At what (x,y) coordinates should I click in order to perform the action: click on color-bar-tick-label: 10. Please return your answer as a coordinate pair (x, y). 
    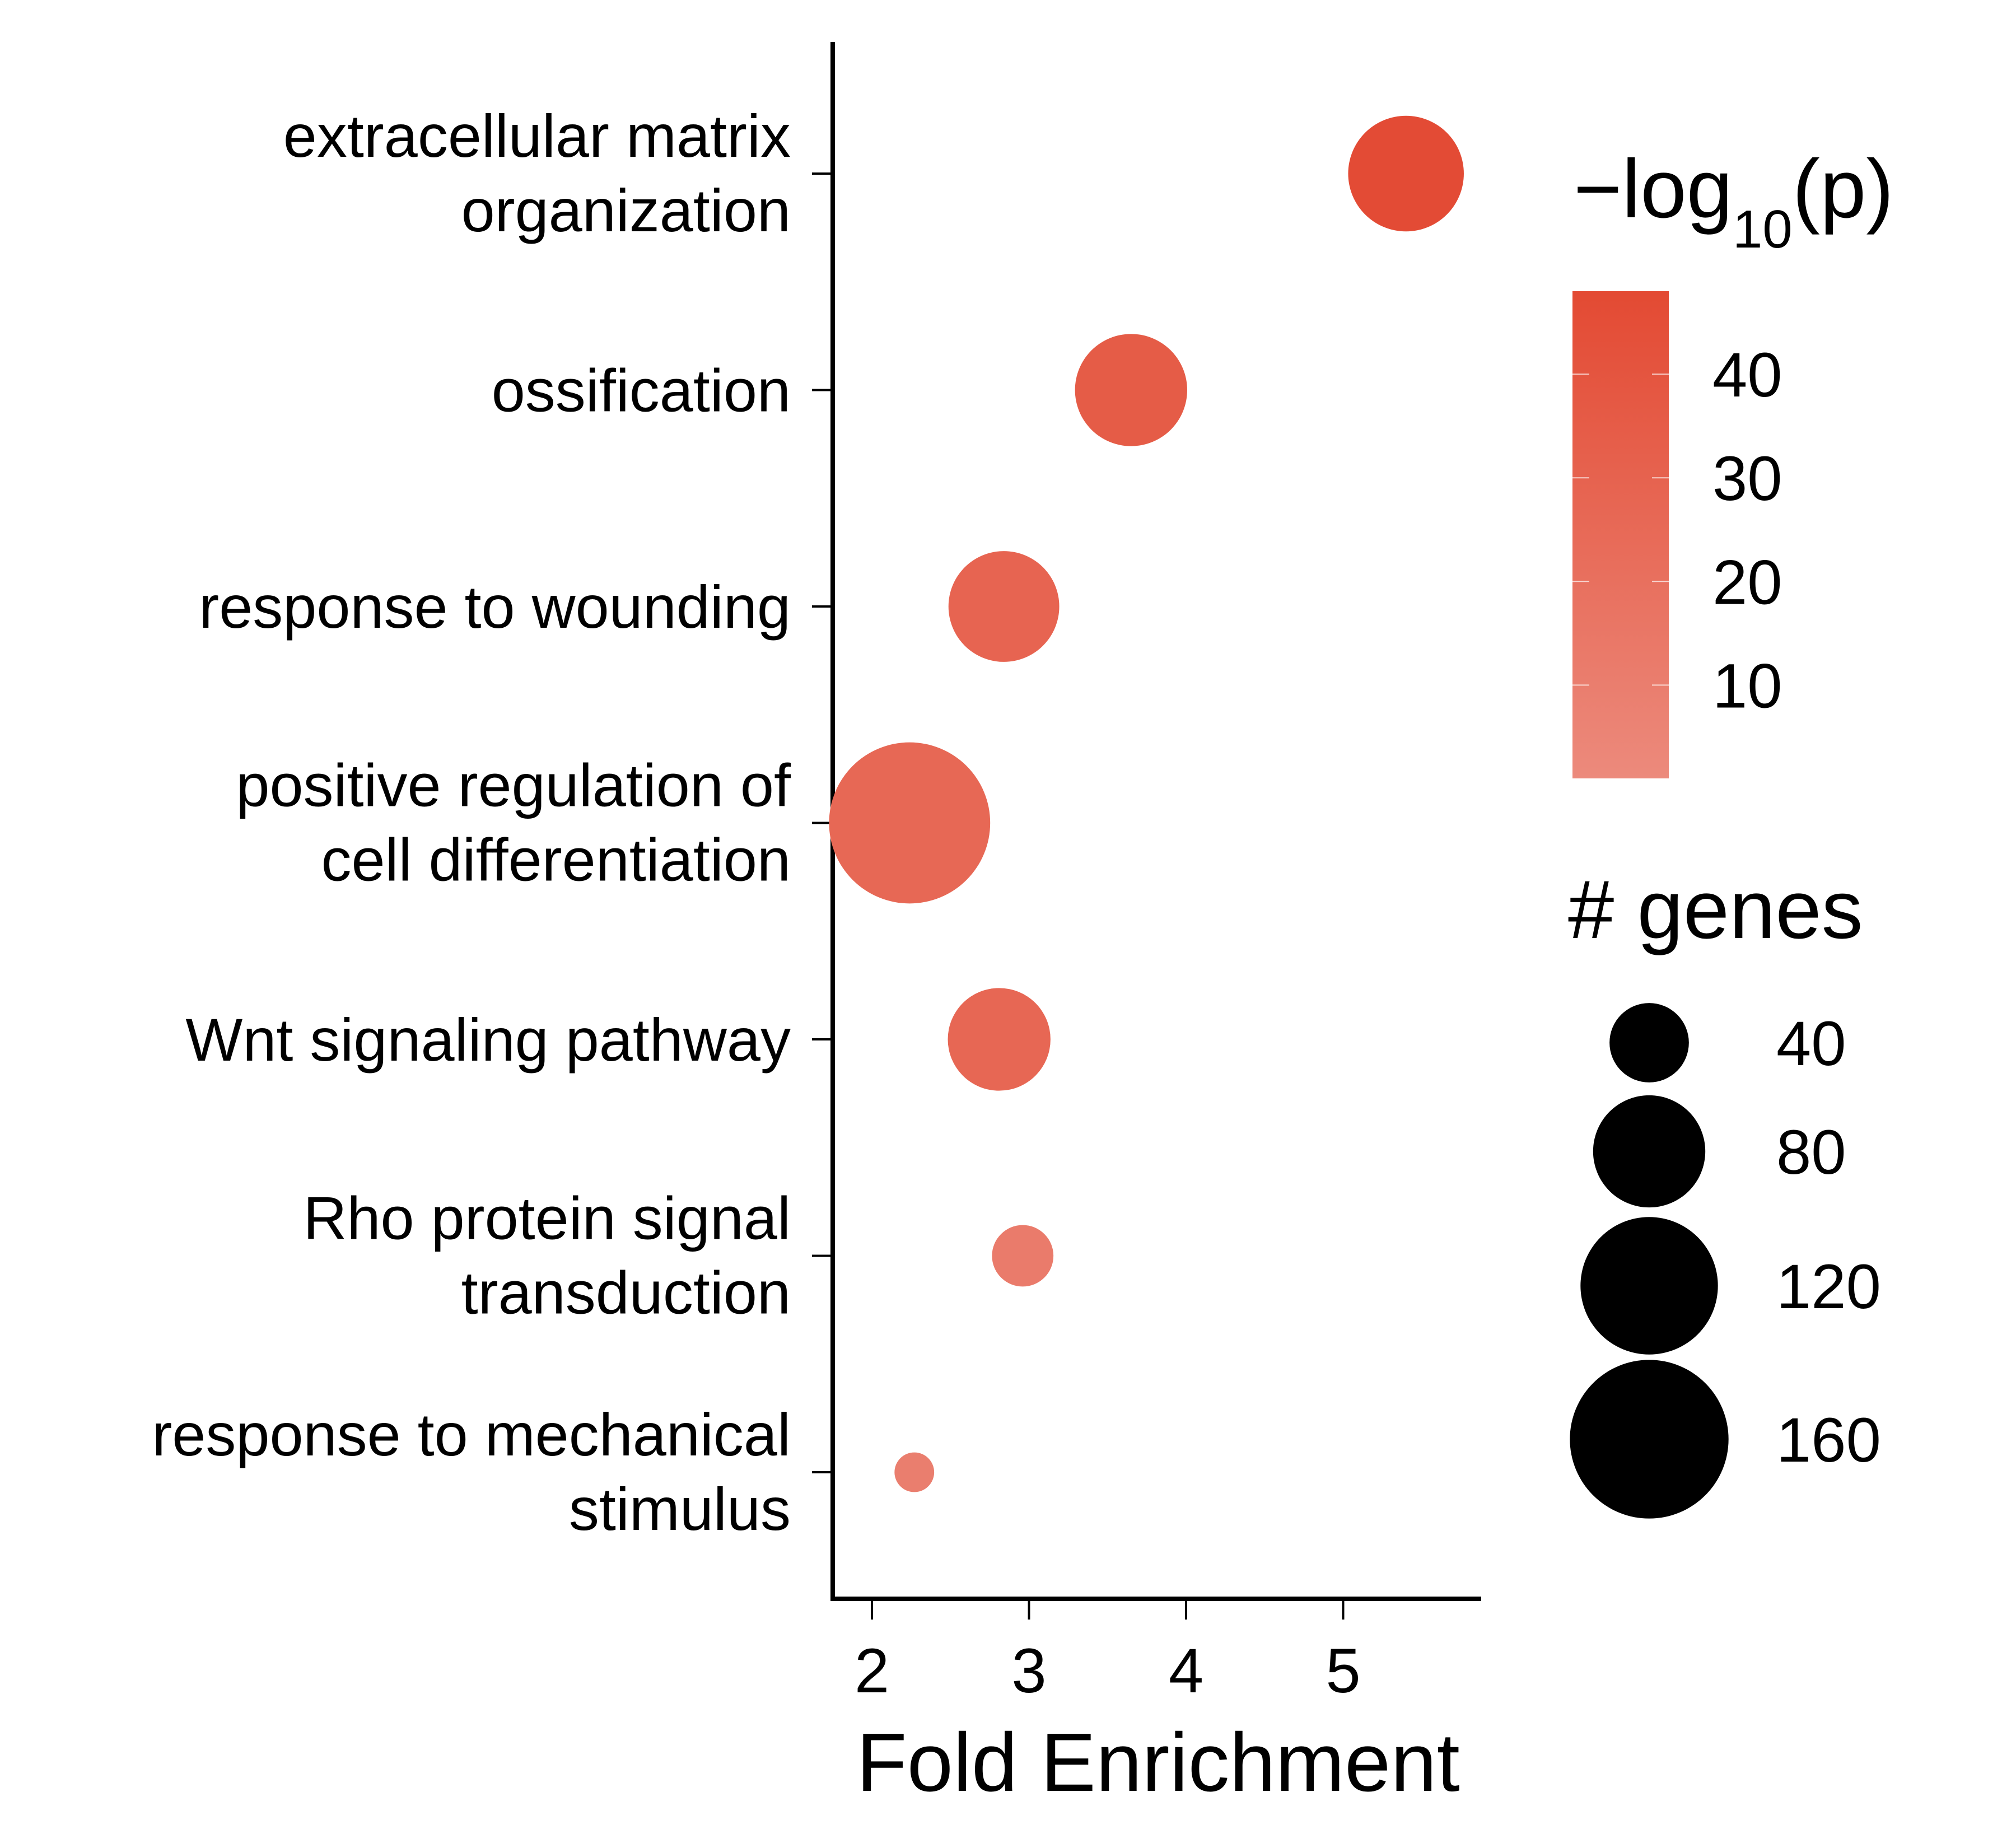
    Looking at the image, I should click on (1747, 686).